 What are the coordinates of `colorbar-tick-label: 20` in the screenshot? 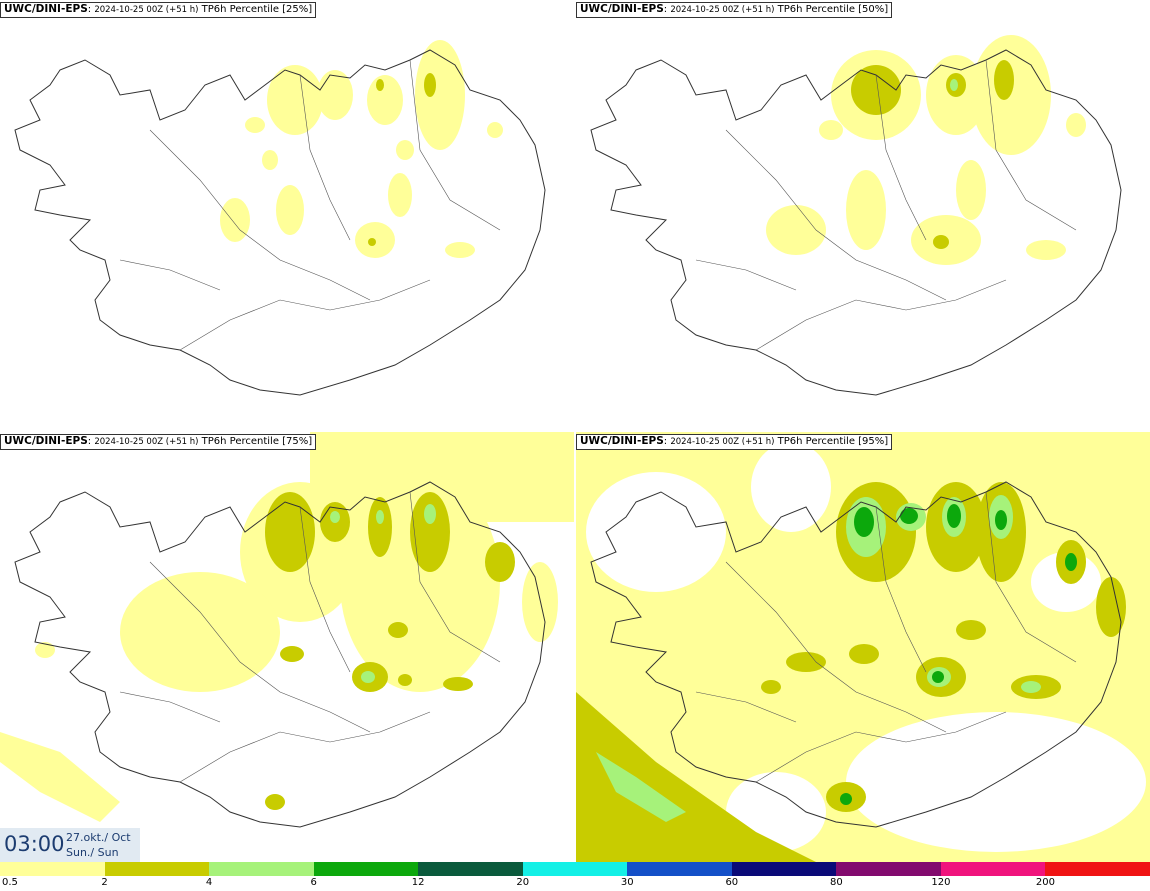 It's located at (523, 882).